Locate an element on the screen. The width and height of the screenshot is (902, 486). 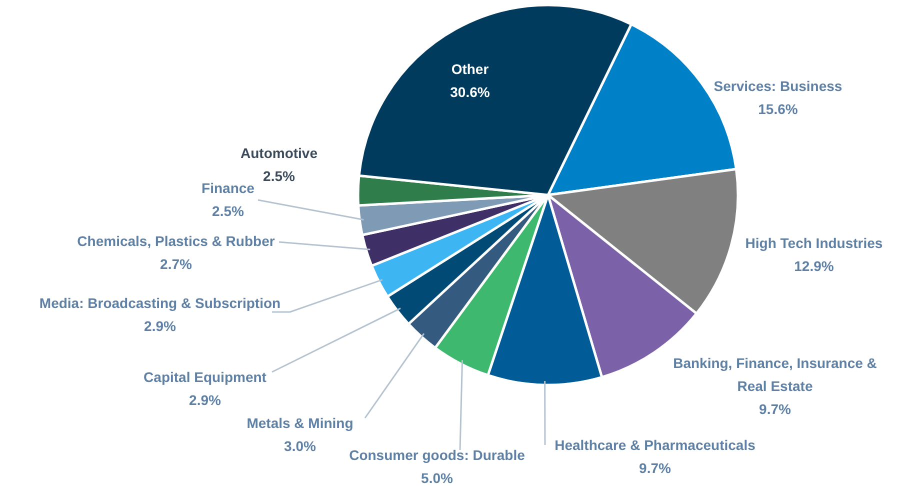
slice-label: Chemicals, Plastics & Rubber is located at coordinates (176, 241).